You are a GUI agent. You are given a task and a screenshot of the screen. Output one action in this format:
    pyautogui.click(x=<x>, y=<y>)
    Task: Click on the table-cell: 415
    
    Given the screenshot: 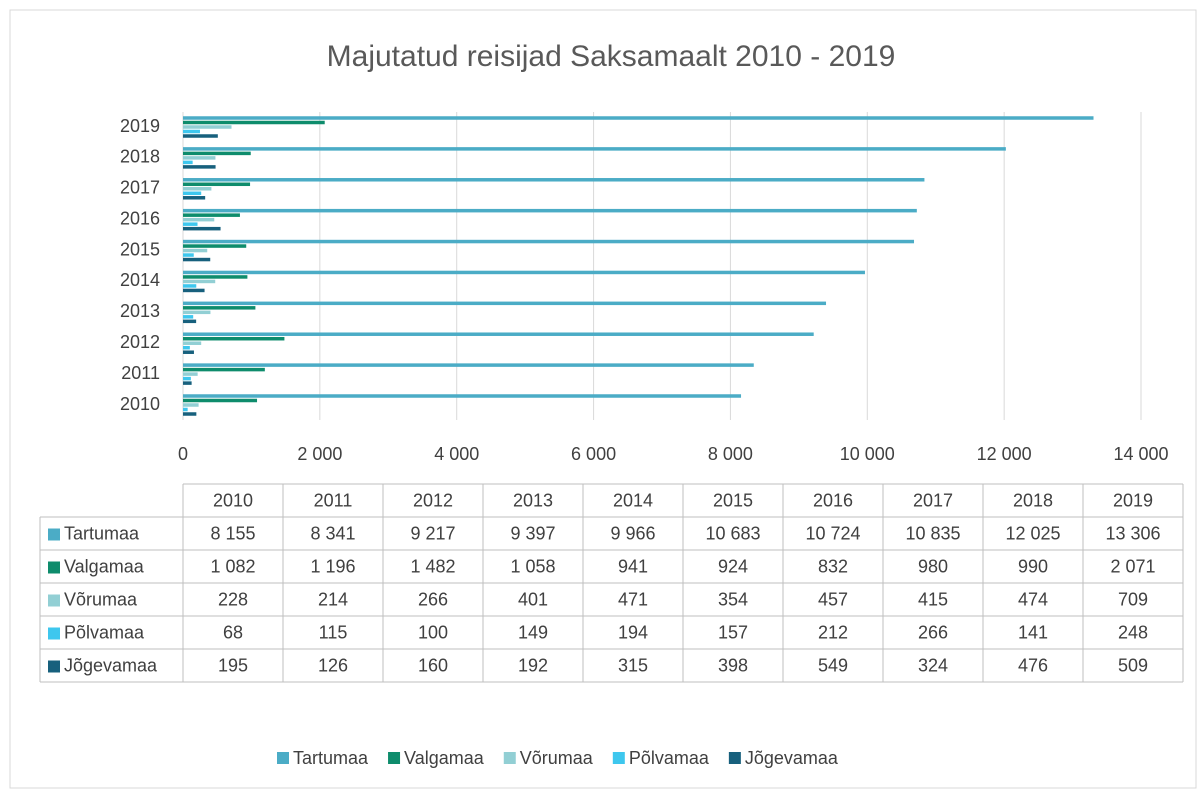 What is the action you would take?
    pyautogui.click(x=933, y=599)
    